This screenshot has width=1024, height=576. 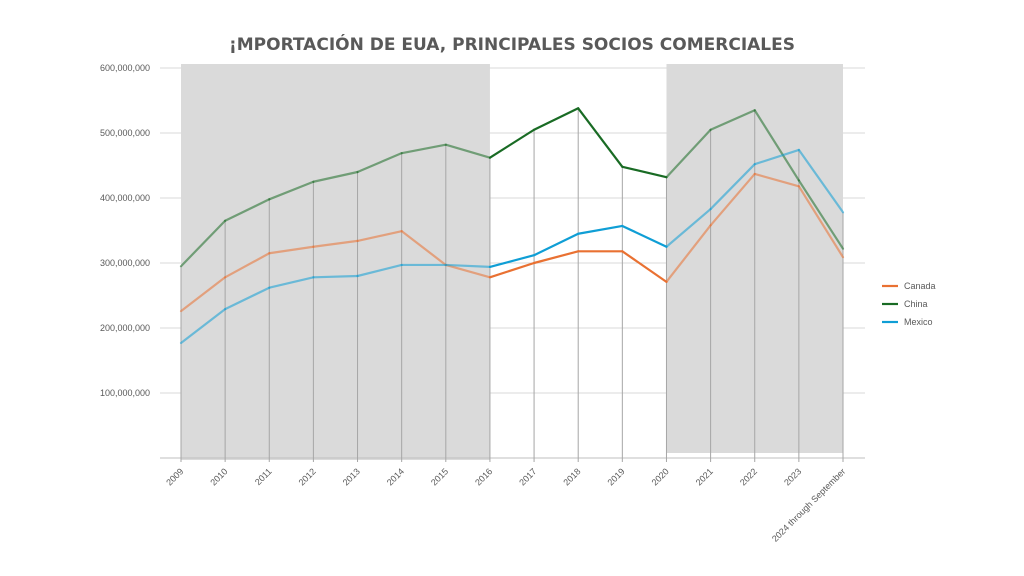 What do you see at coordinates (125, 393) in the screenshot?
I see `y-tick-label: 100,000,000` at bounding box center [125, 393].